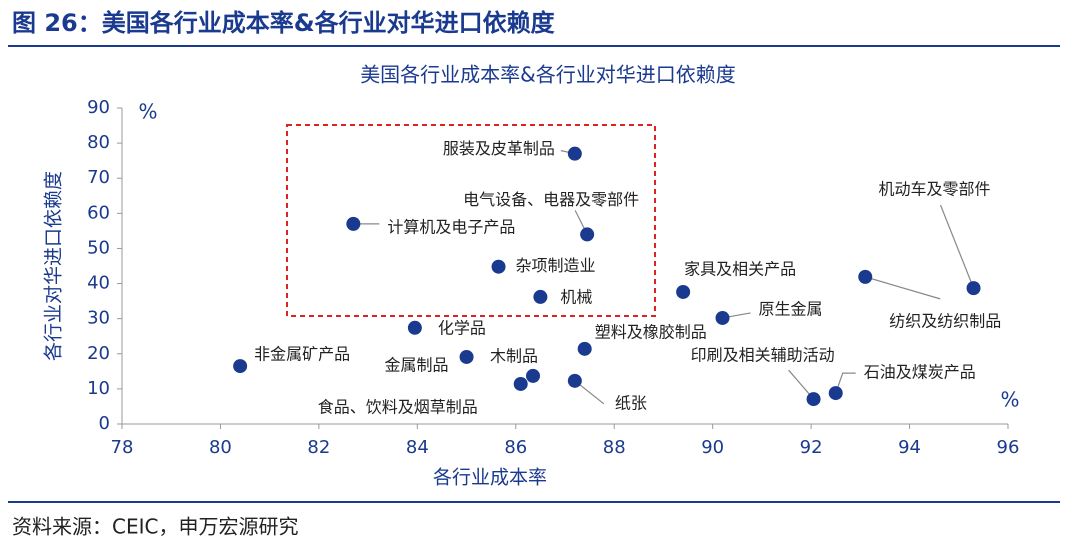  Describe the element at coordinates (98, 353) in the screenshot. I see `y-tick-label: 20` at that location.